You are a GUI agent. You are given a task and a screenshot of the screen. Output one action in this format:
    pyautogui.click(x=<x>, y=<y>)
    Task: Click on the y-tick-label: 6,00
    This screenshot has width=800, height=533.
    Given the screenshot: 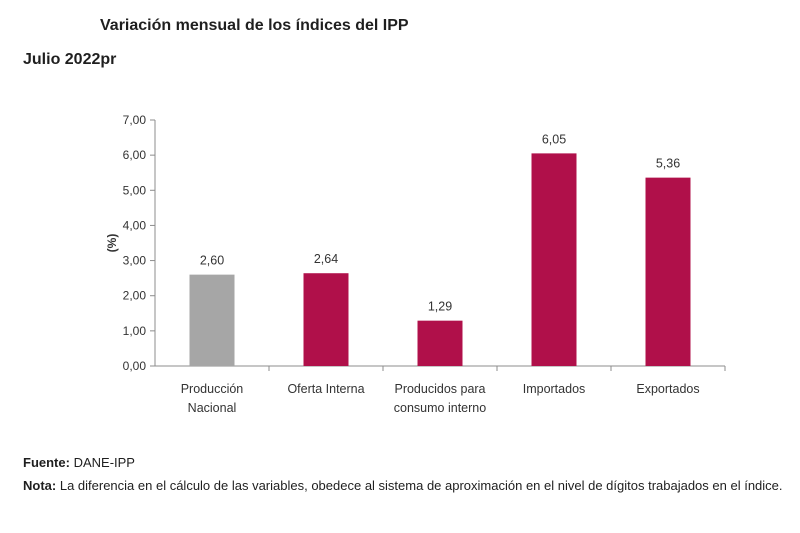 What is the action you would take?
    pyautogui.click(x=135, y=155)
    